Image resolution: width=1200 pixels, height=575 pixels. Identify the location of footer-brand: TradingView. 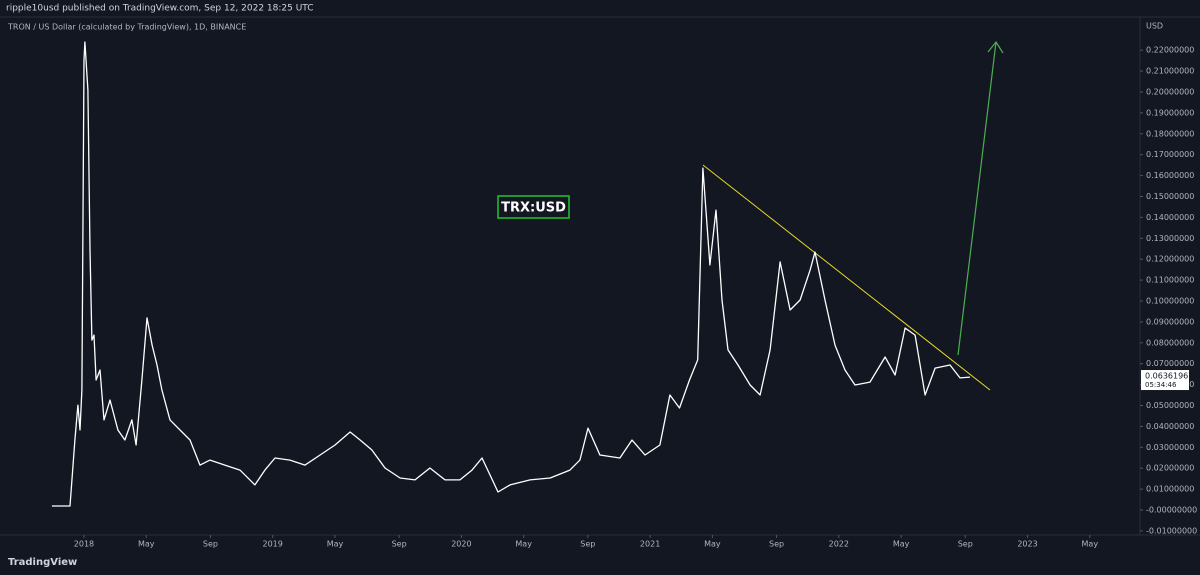
(42, 562).